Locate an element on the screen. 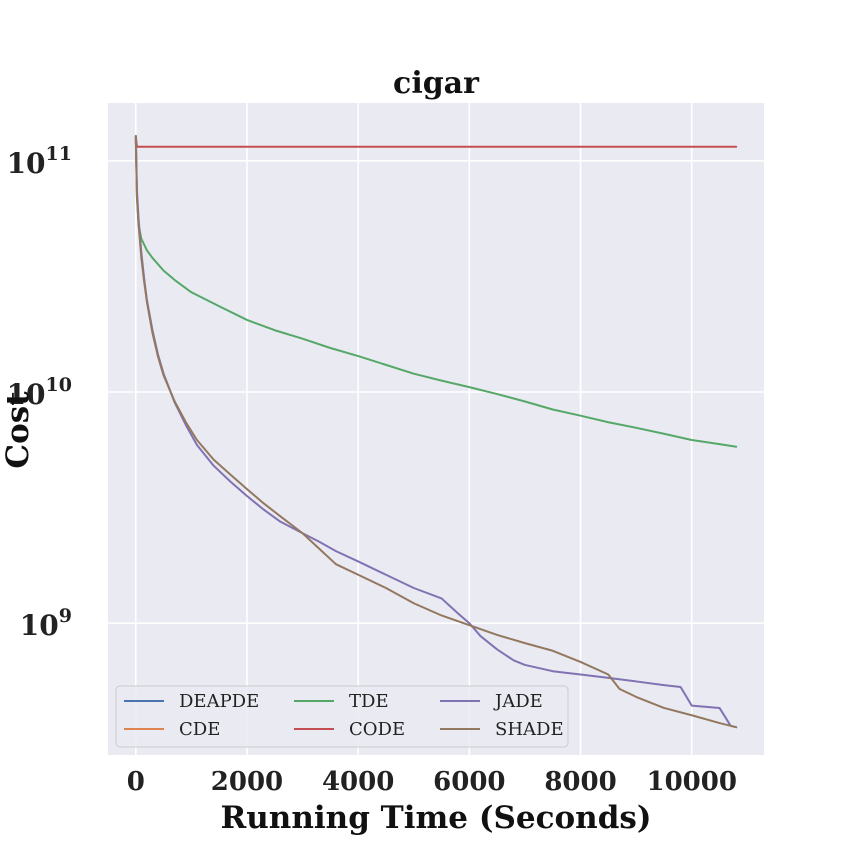  chart-title: cigar is located at coordinates (436, 83).